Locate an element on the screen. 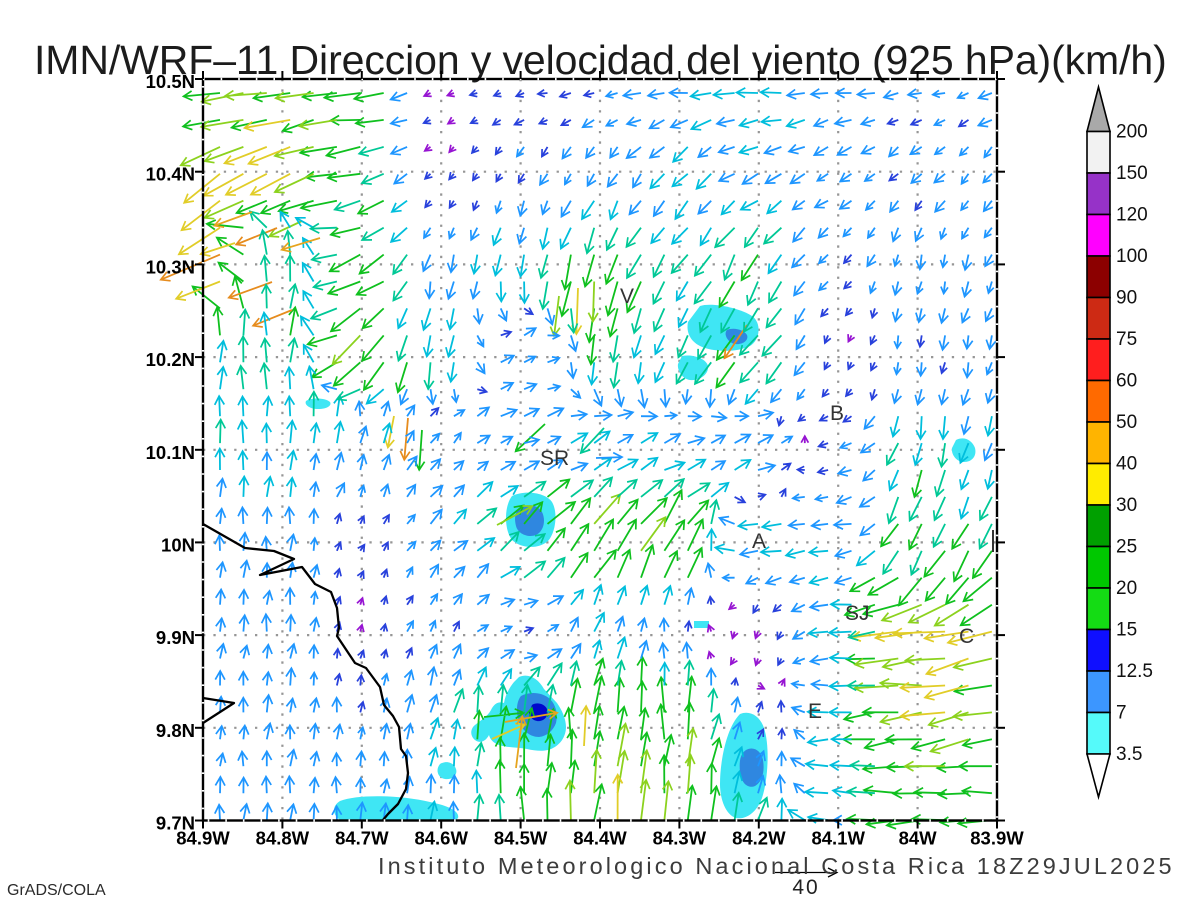 The width and height of the screenshot is (1200, 900). svg-text: 75 is located at coordinates (1126, 339).